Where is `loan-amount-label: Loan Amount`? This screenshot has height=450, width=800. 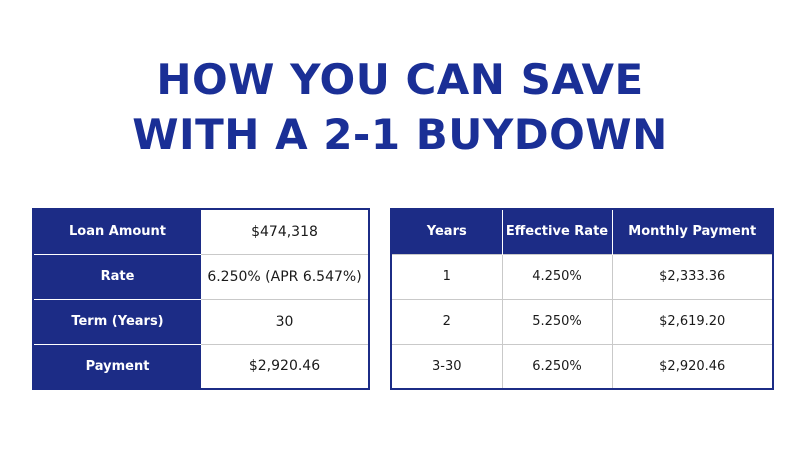
loan-amount-label: Loan Amount is located at coordinates (117, 232).